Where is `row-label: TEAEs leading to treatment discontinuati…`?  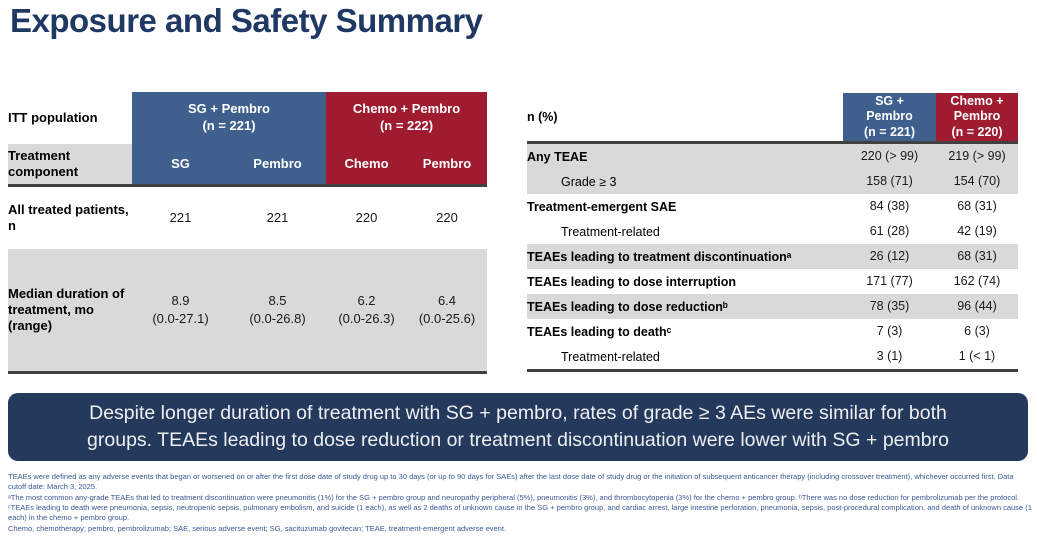 row-label: TEAEs leading to treatment discontinuati… is located at coordinates (685, 256).